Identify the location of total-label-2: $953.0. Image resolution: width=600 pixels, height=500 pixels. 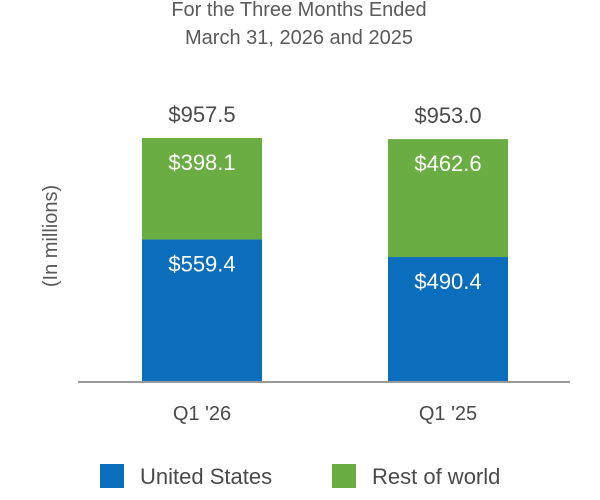
(447, 115).